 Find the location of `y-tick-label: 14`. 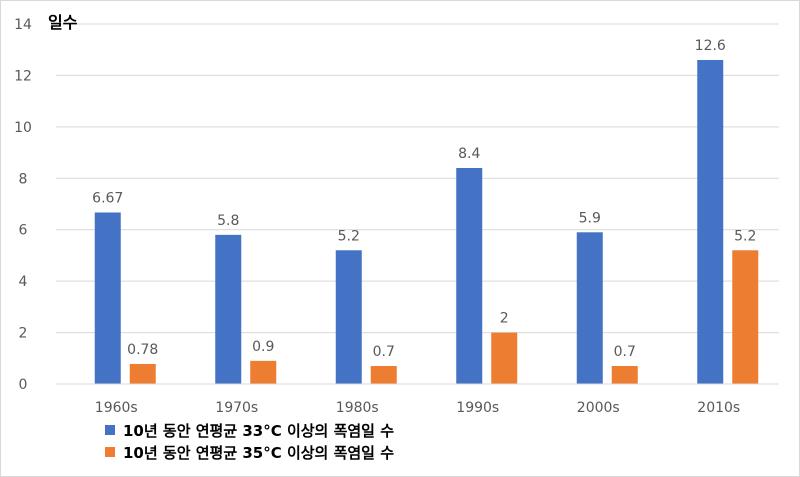

y-tick-label: 14 is located at coordinates (23, 25).